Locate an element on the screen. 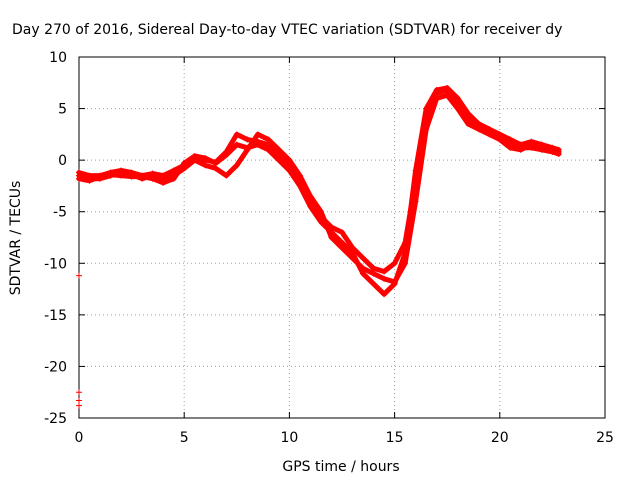 This screenshot has width=640, height=480. y-tick-label: 5 is located at coordinates (62, 110).